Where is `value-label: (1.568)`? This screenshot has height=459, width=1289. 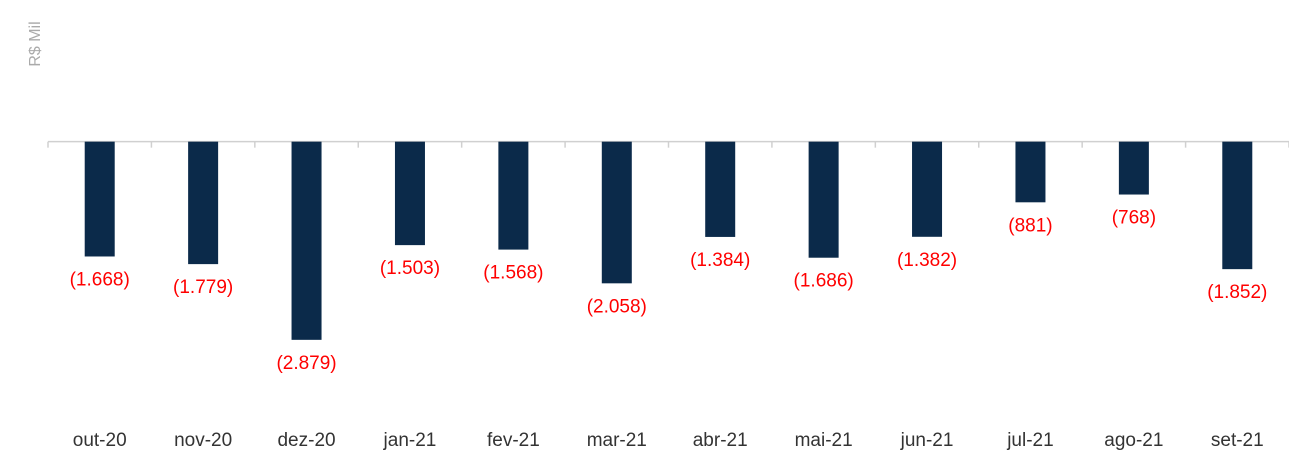 value-label: (1.568) is located at coordinates (513, 273).